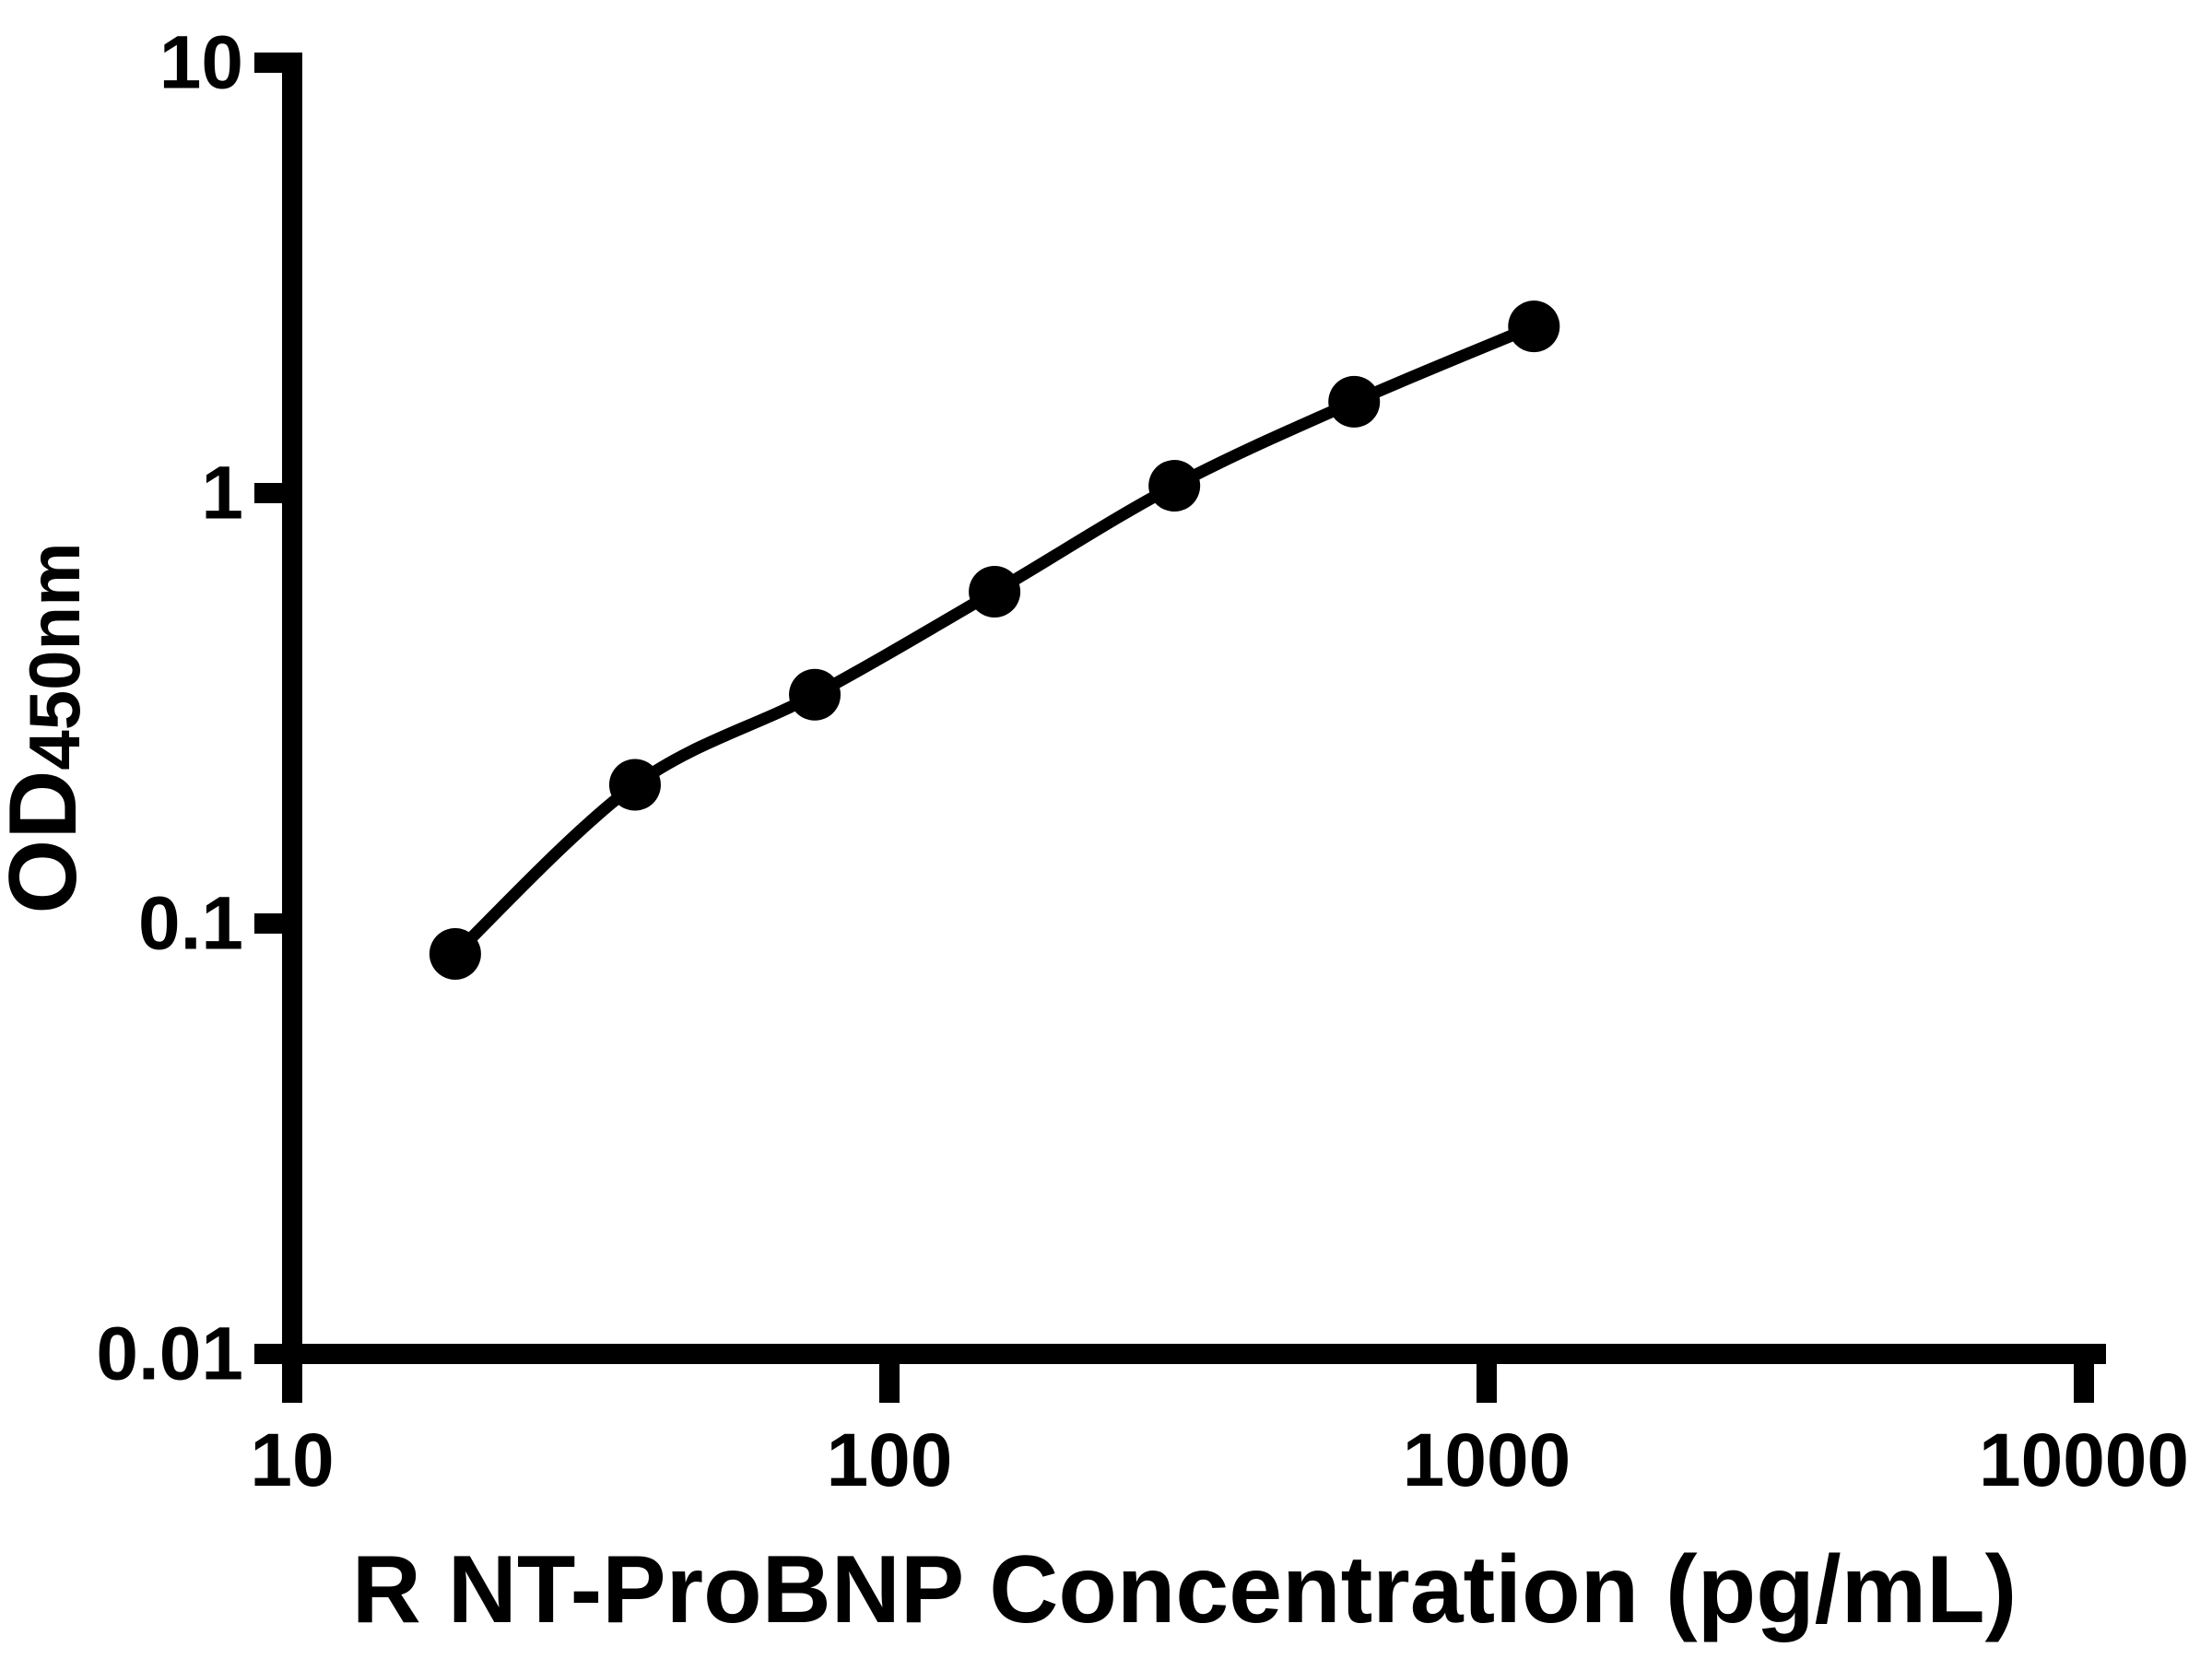  What do you see at coordinates (890, 1460) in the screenshot?
I see `x-tick-label: 100` at bounding box center [890, 1460].